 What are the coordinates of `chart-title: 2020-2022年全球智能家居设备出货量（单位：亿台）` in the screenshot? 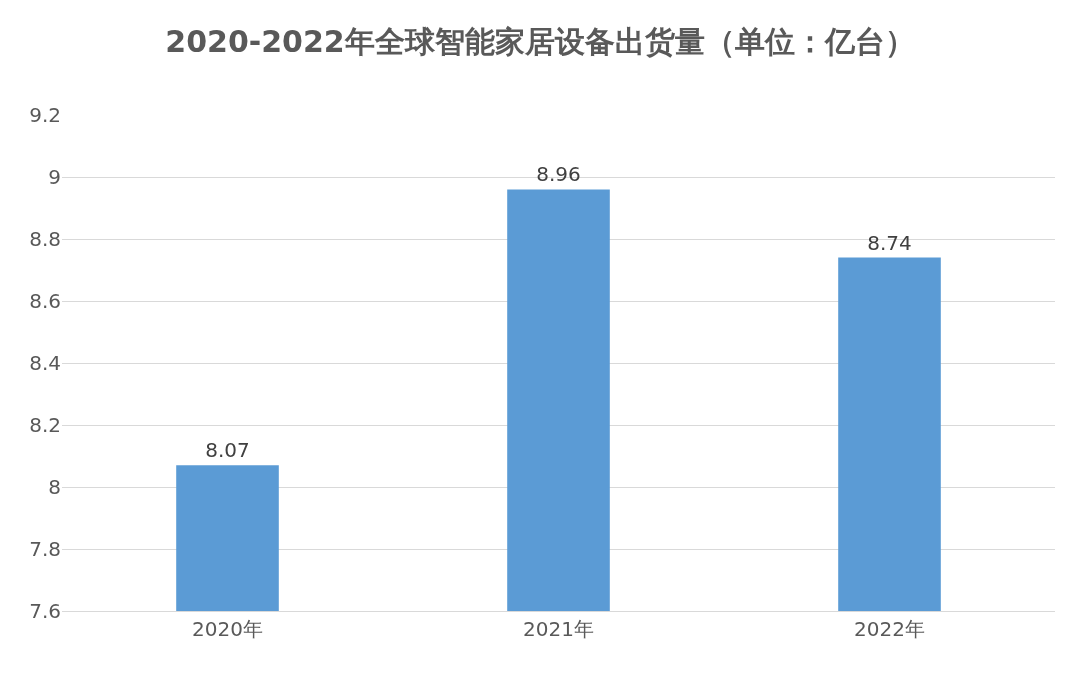 It's located at (540, 41).